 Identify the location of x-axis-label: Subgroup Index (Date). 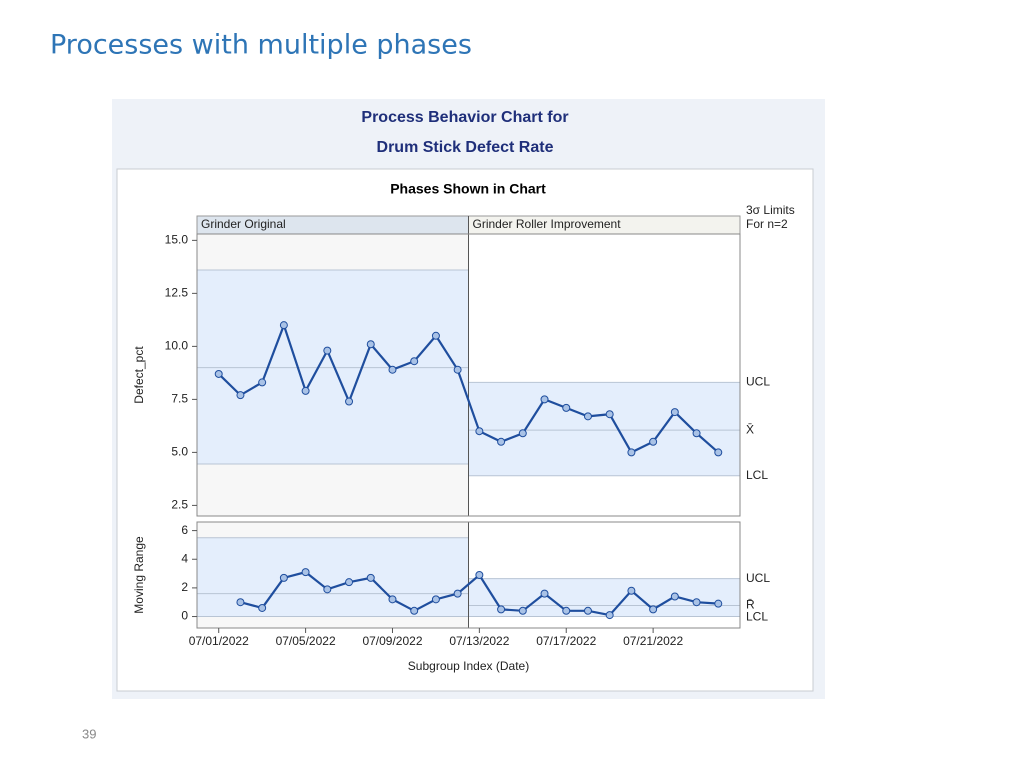
(468, 666).